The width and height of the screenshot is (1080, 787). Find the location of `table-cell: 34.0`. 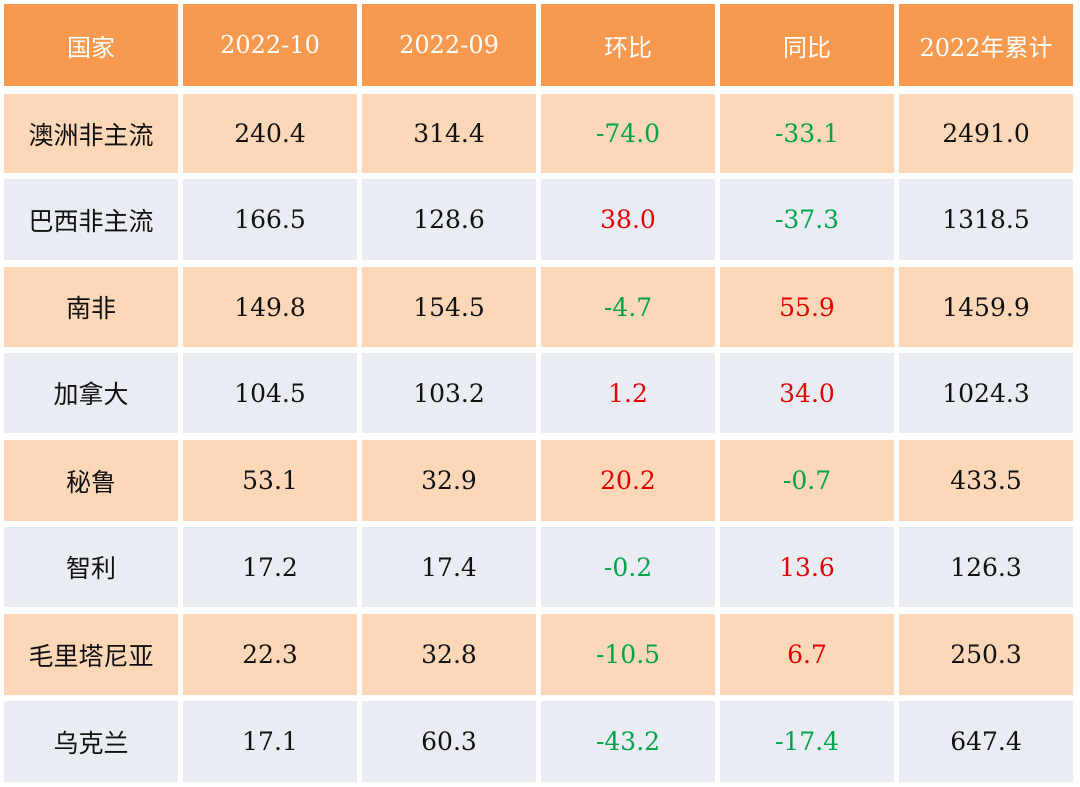

table-cell: 34.0 is located at coordinates (807, 393).